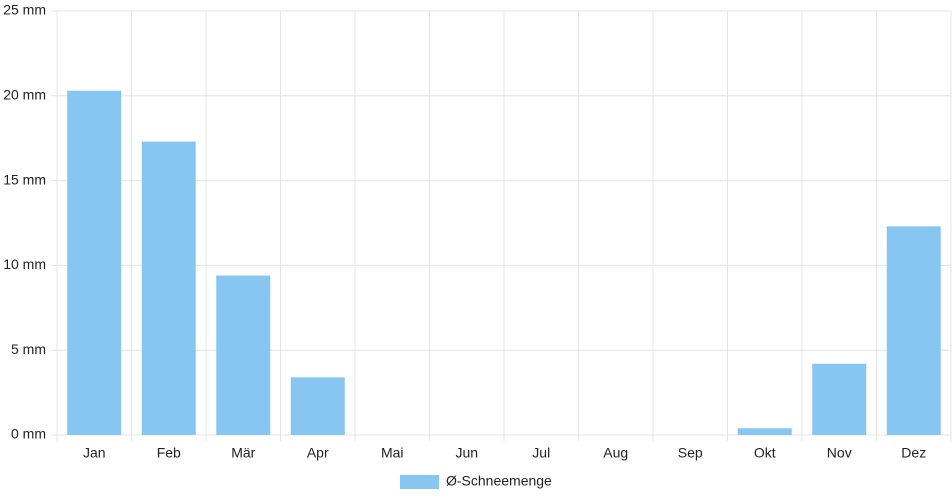 The image size is (952, 500). What do you see at coordinates (690, 453) in the screenshot?
I see `x-tick-label: Sep` at bounding box center [690, 453].